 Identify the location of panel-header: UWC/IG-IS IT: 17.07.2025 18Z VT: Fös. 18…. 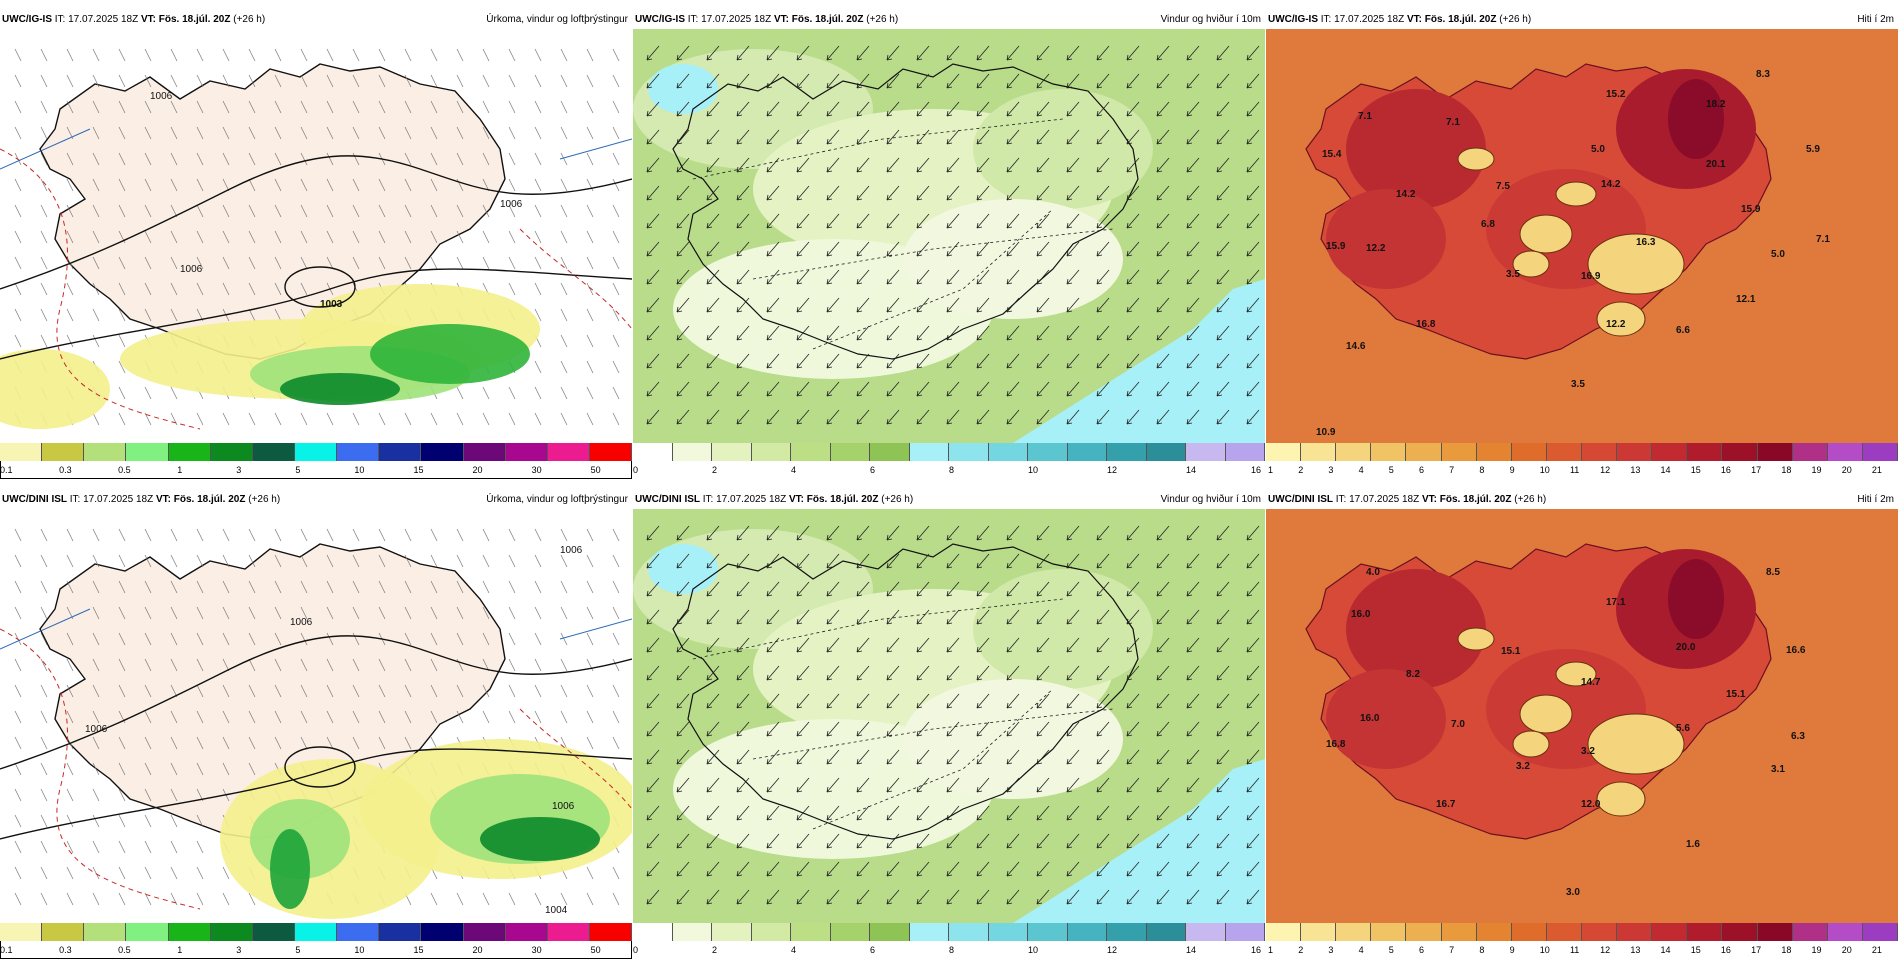
(316, 20).